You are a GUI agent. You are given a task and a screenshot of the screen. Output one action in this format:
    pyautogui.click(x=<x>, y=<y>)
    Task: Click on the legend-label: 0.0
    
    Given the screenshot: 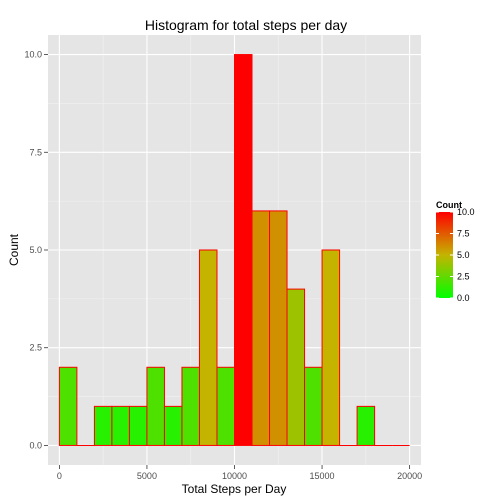 What is the action you would take?
    pyautogui.click(x=463, y=298)
    